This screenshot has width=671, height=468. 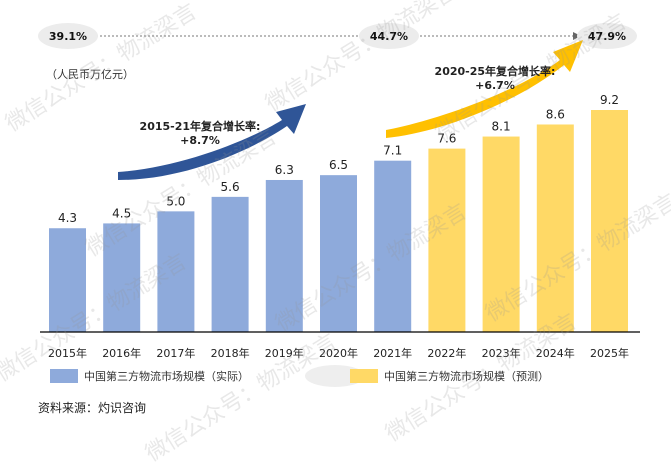 I want to click on value-label: 8.1, so click(x=501, y=127).